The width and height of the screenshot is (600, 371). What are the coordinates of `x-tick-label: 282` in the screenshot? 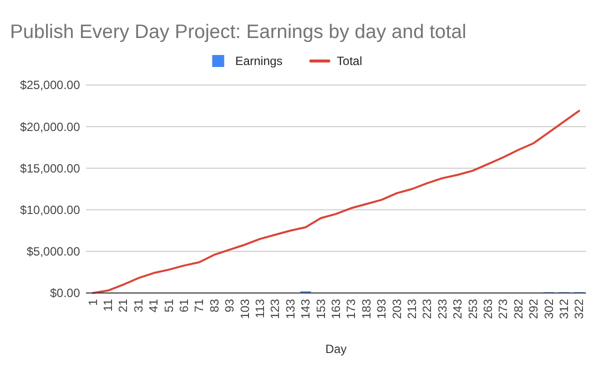 It's located at (518, 309).